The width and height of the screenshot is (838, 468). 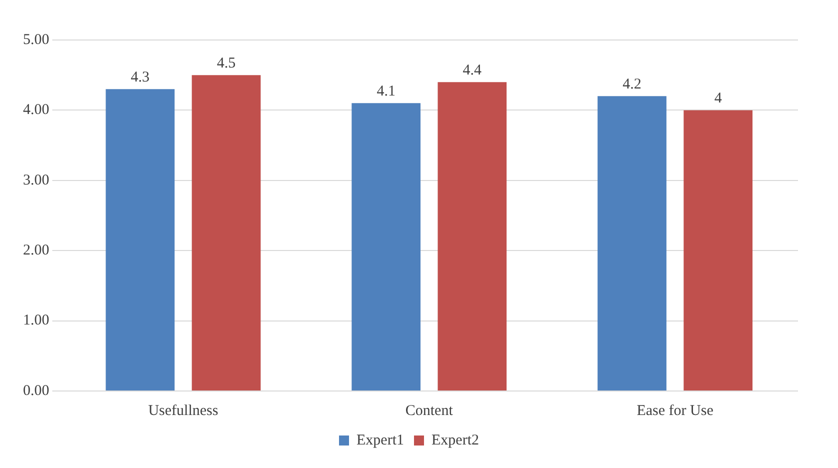 What do you see at coordinates (36, 250) in the screenshot?
I see `y-tick-label: 2.00` at bounding box center [36, 250].